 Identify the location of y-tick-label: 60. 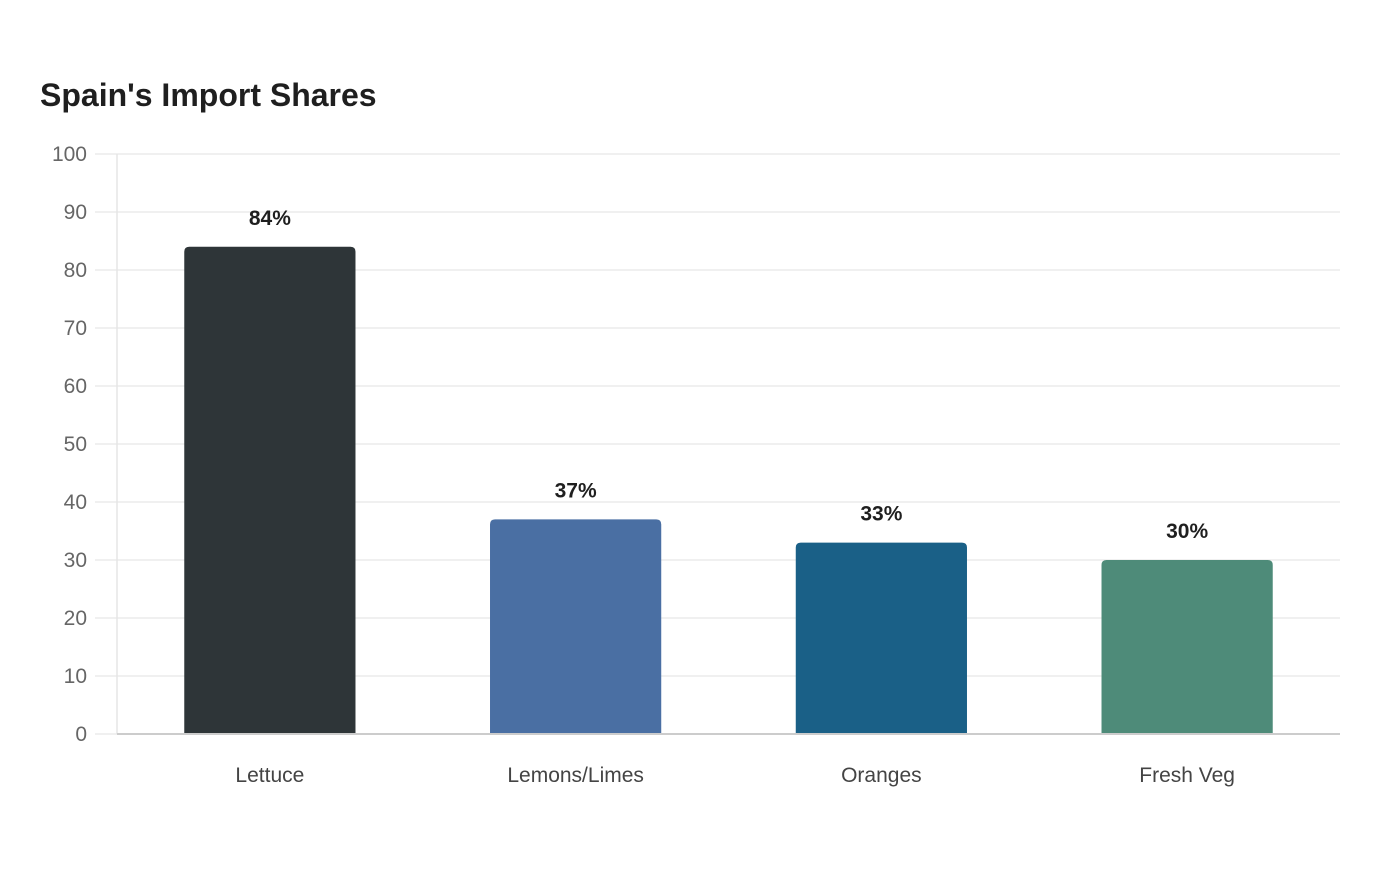
(75, 386).